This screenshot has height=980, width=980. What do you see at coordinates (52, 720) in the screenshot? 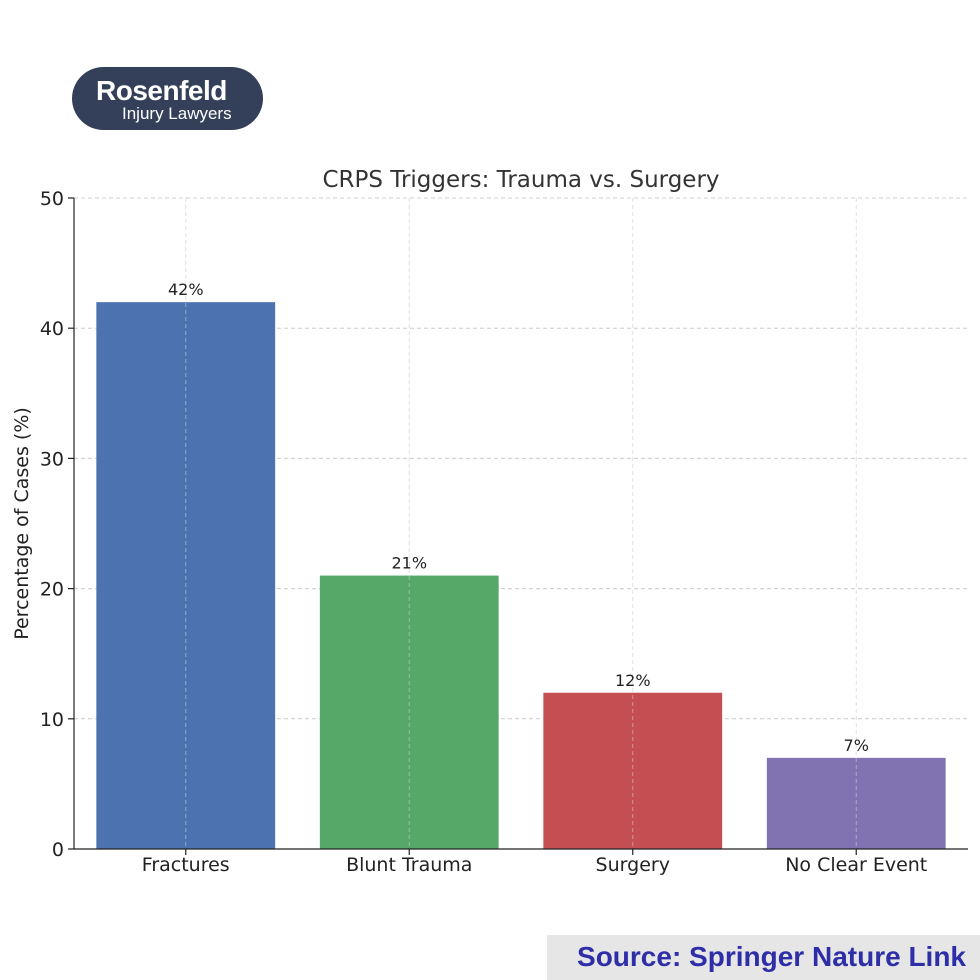
I see `y-tick-label: 10` at bounding box center [52, 720].